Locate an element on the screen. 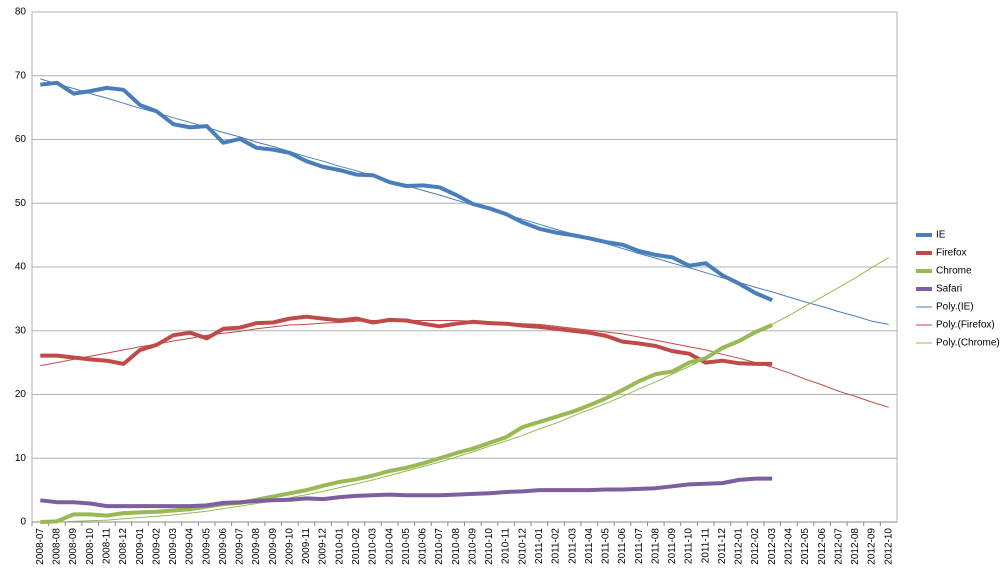 This screenshot has width=1002, height=577. x-tick-label: 2011-11 is located at coordinates (705, 546).